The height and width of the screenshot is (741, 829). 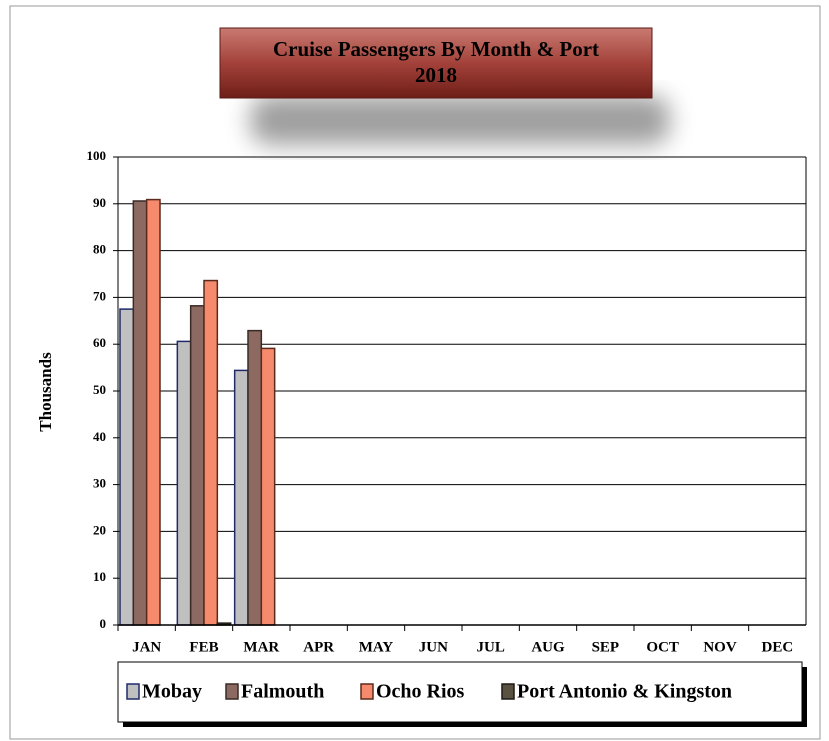 I want to click on x-tick-label: MAY, so click(x=376, y=647).